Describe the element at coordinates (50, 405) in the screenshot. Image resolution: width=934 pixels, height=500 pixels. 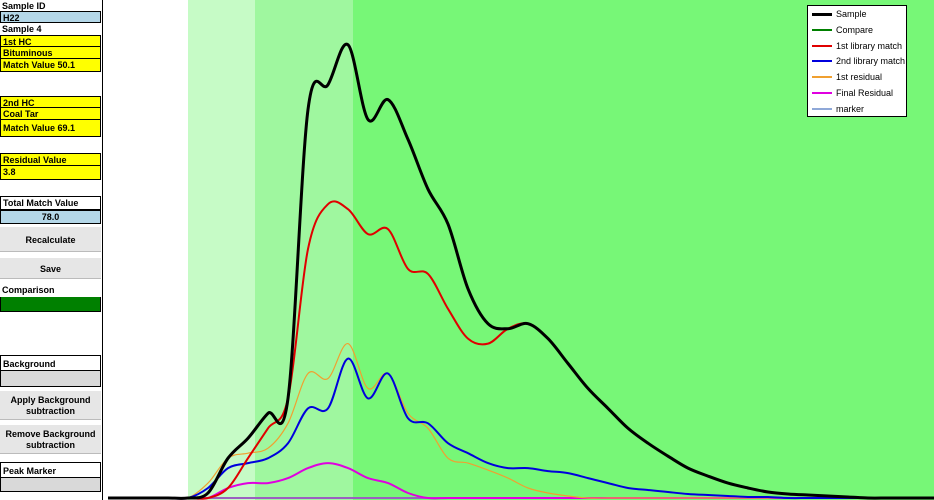
I see `apply-background-button: Apply Background subtraction` at that location.